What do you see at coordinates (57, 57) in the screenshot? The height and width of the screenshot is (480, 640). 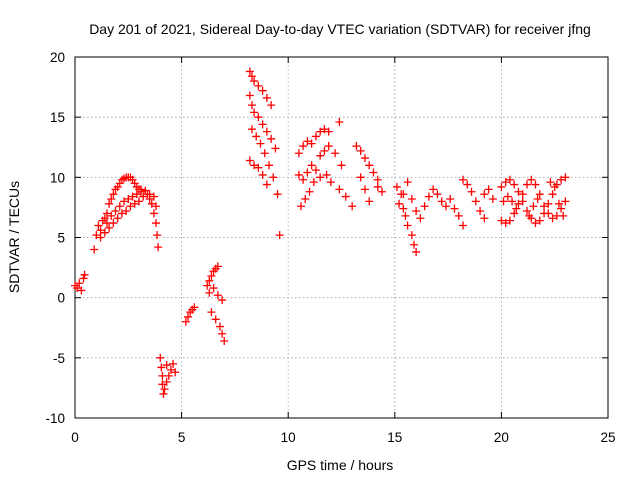 I see `y-tick-label: 20` at bounding box center [57, 57].